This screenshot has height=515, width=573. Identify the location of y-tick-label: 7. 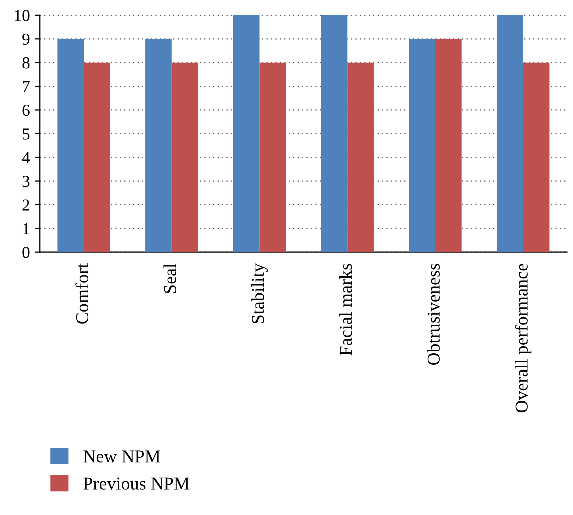
(26, 86).